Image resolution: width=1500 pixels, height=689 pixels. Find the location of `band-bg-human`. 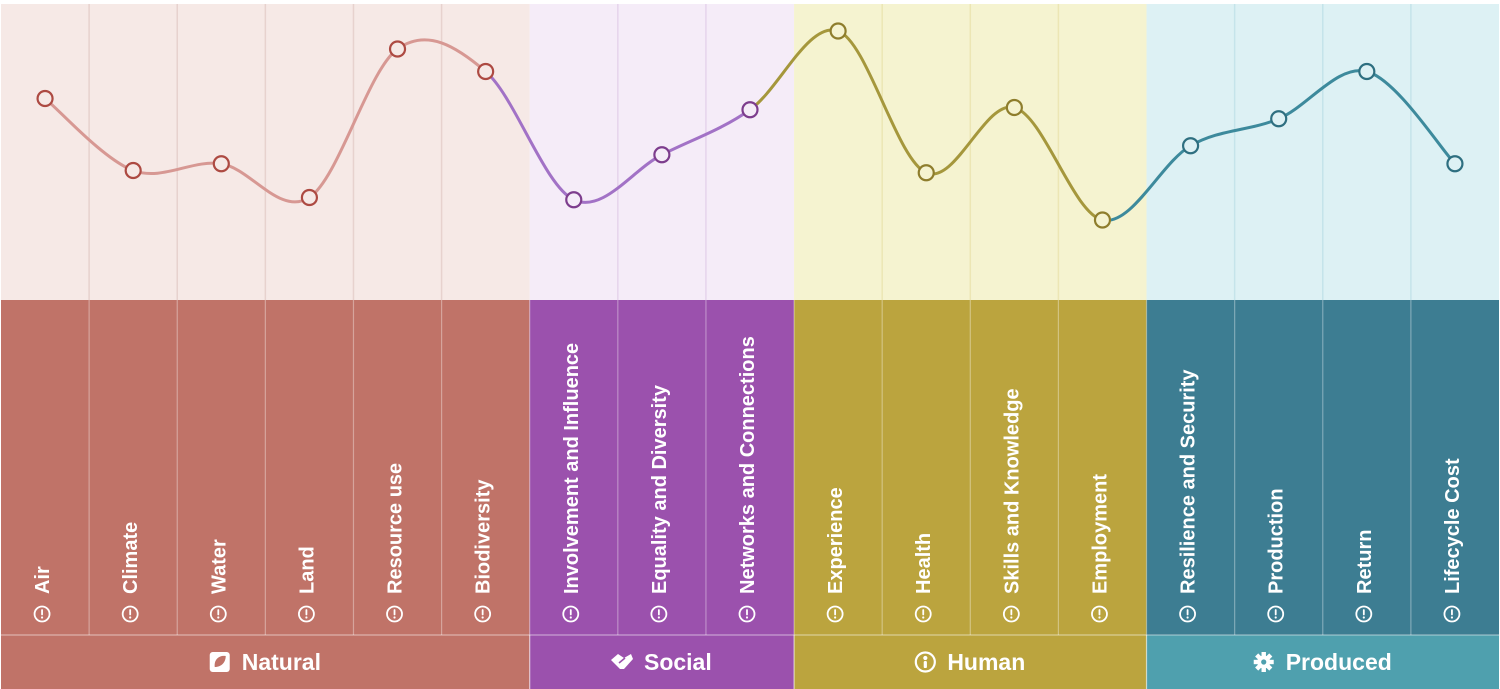

band-bg-human is located at coordinates (970, 467).